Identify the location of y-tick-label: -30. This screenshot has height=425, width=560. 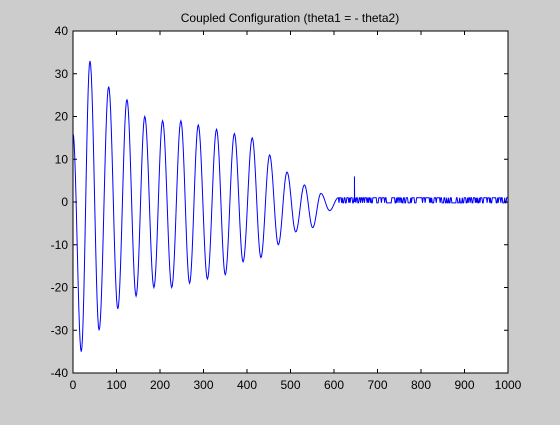
(60, 330).